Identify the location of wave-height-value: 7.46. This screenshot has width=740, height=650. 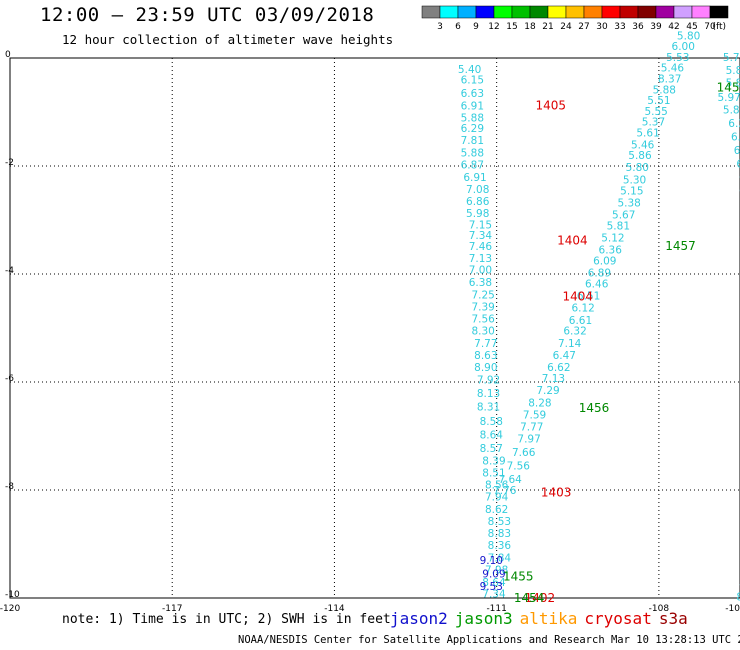
(481, 247).